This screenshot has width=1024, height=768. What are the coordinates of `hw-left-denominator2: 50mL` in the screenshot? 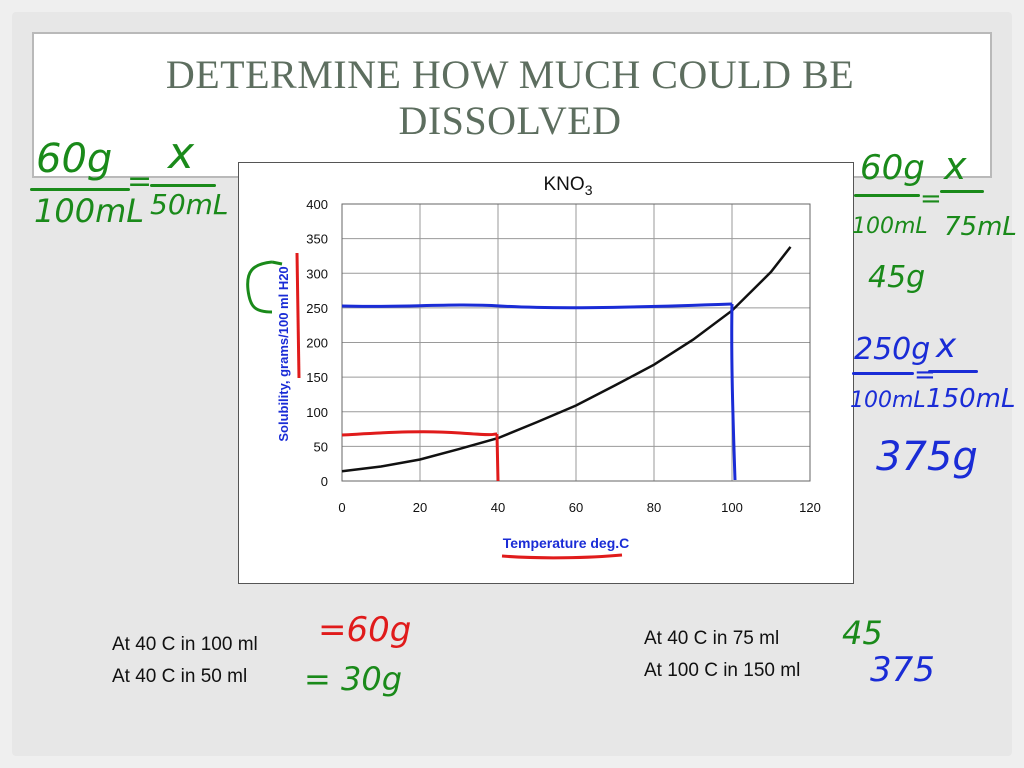 It's located at (189, 204).